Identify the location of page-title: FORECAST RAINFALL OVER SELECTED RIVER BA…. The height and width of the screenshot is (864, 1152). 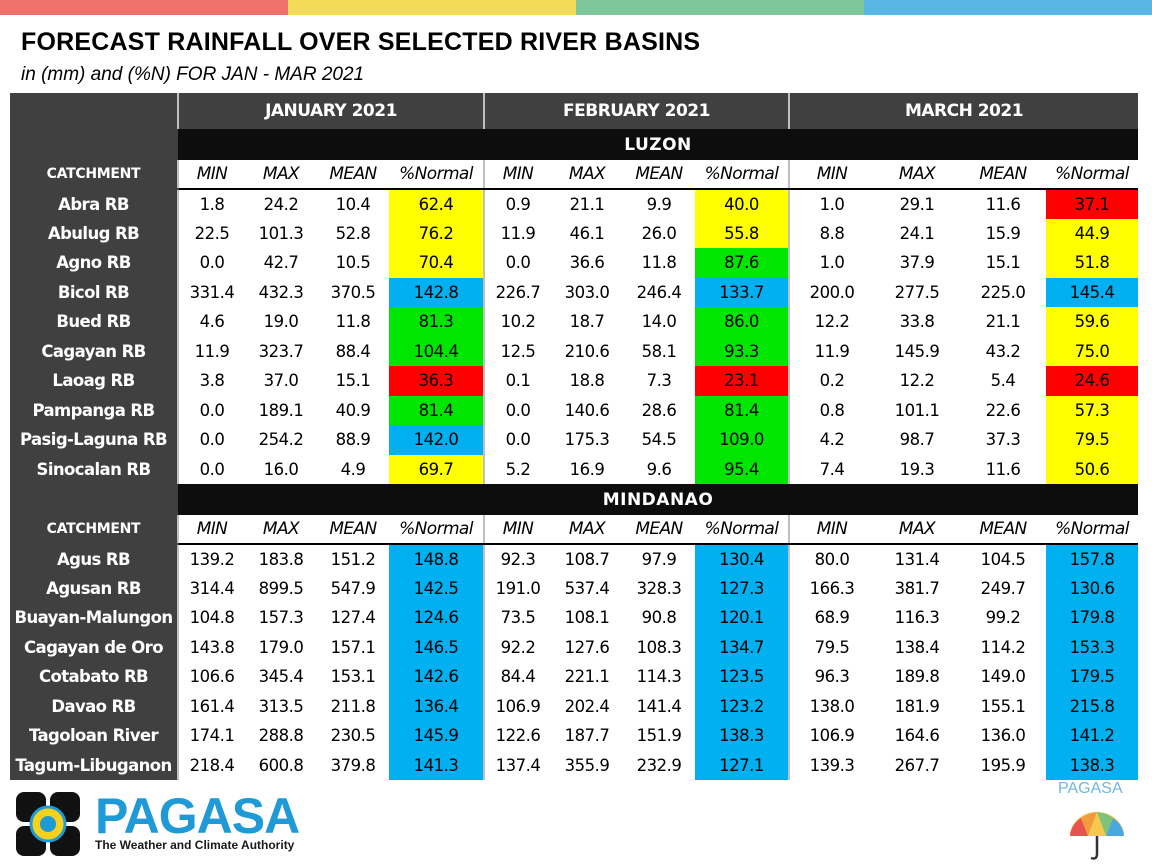
(361, 42).